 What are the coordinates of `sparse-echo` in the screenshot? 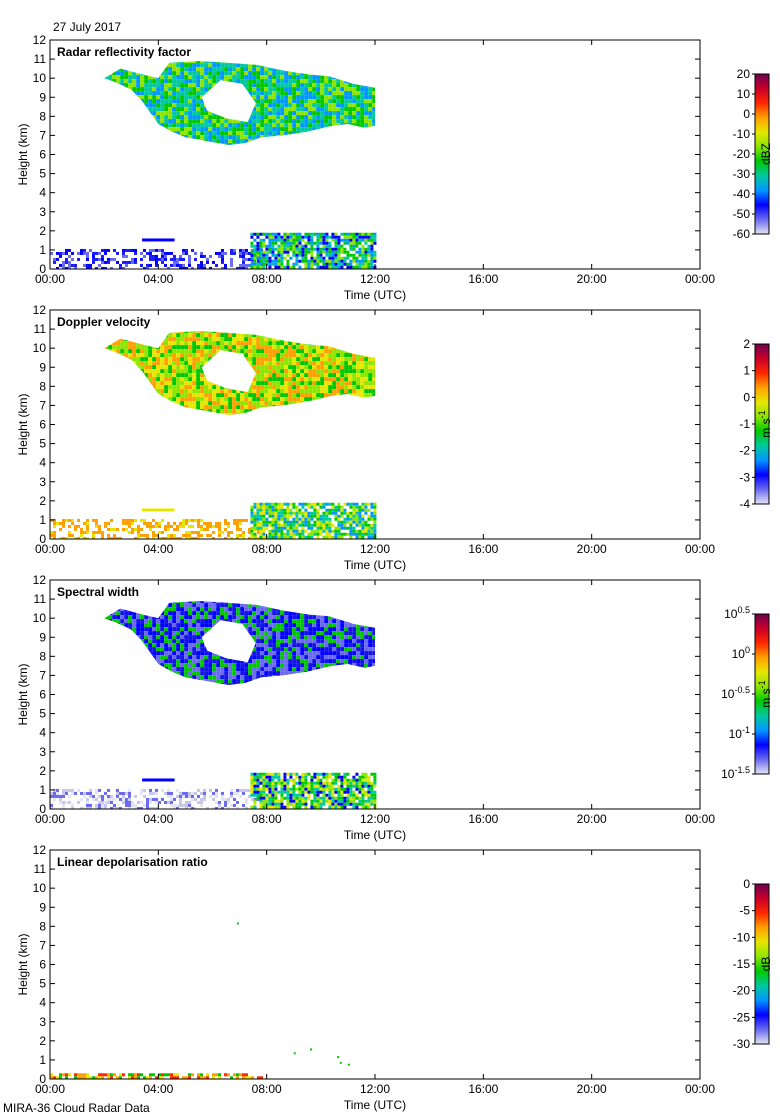 It's located at (293, 994).